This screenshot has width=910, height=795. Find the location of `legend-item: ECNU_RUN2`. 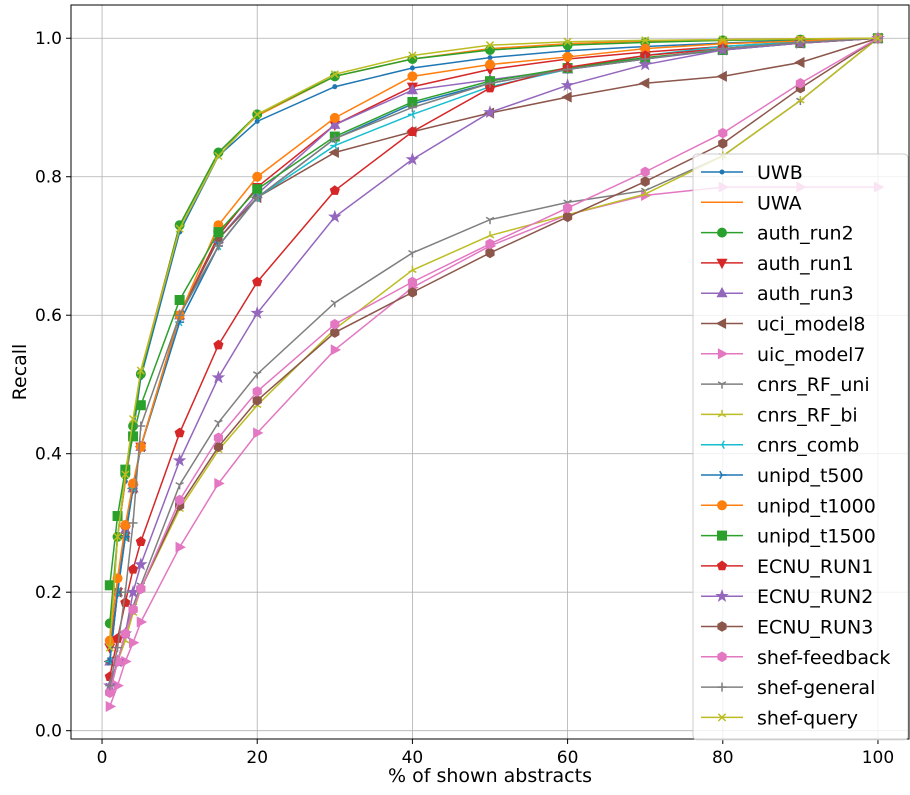

legend-item: ECNU_RUN2 is located at coordinates (787, 597).